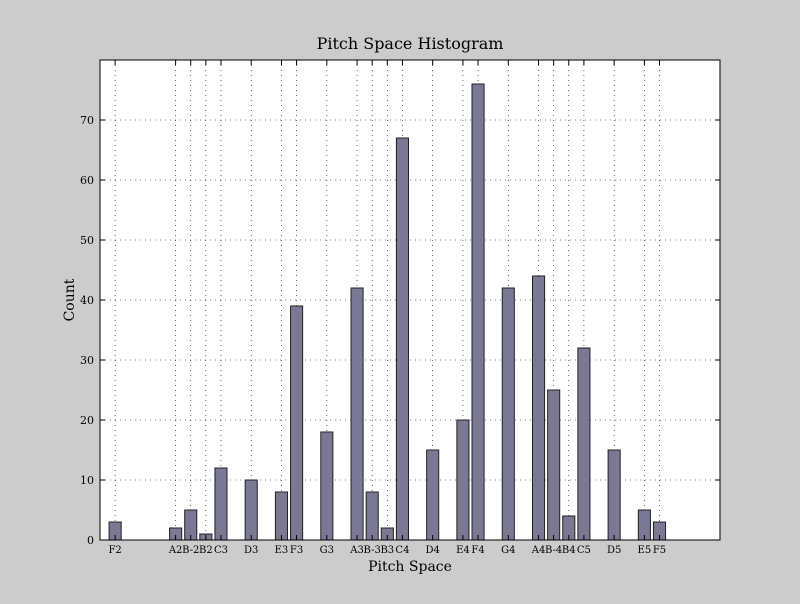  I want to click on y-tick-label: 30, so click(87, 360).